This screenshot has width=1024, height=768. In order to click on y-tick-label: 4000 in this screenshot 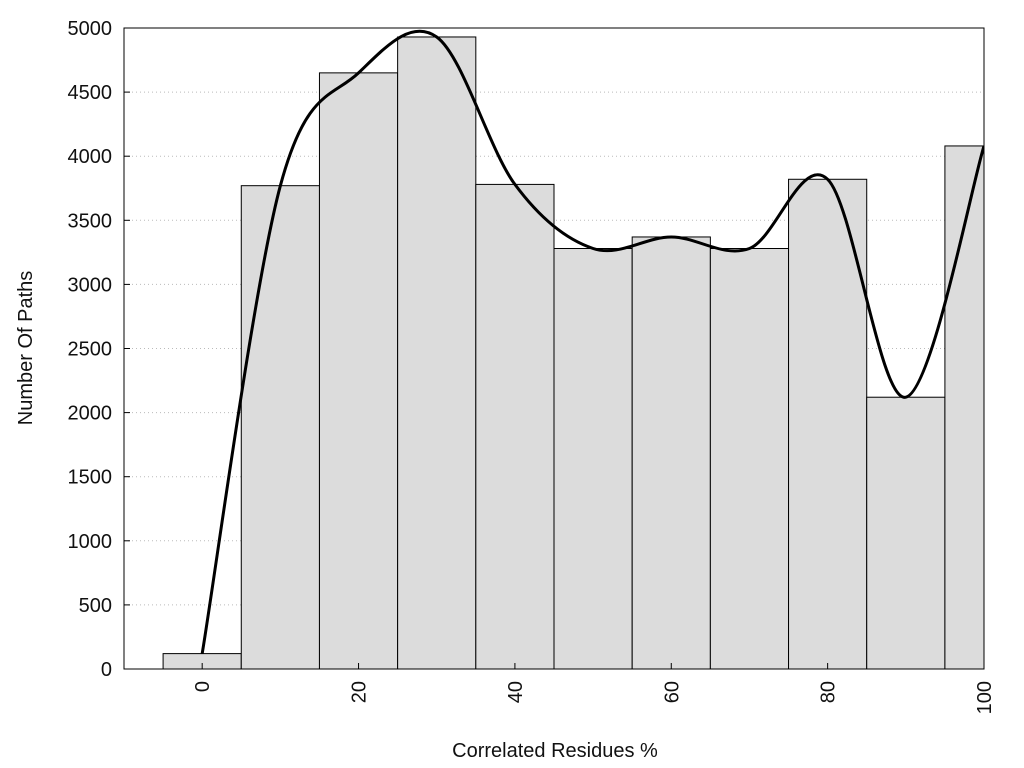, I will do `click(90, 157)`.